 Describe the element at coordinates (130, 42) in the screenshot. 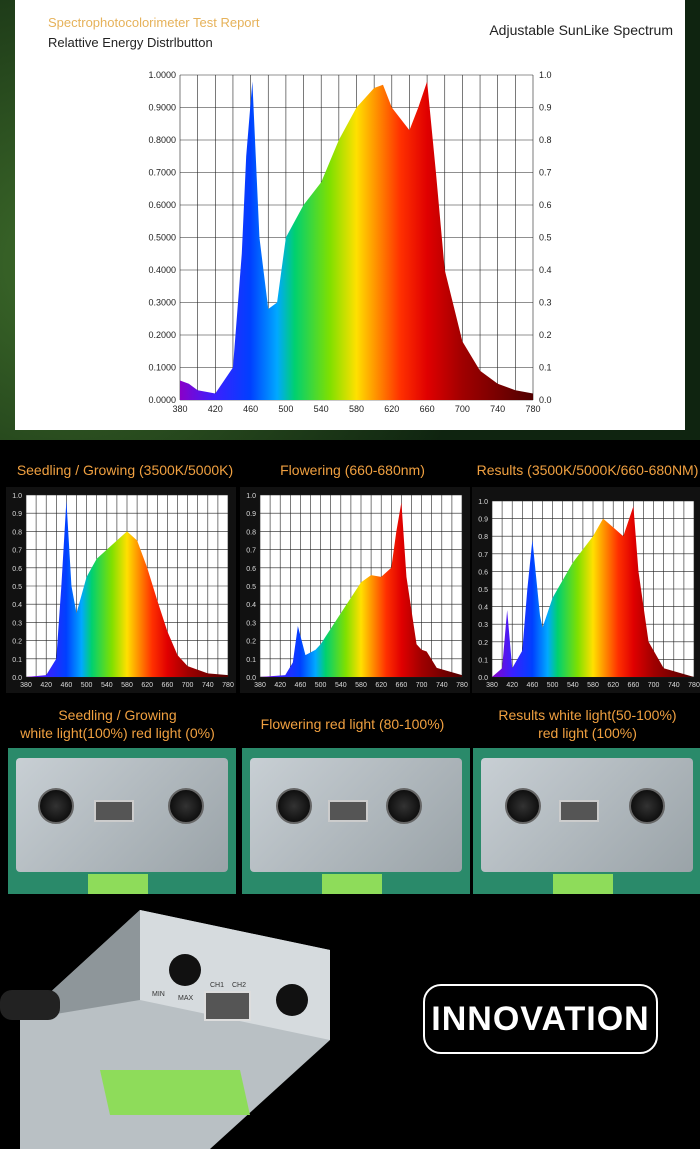

I see `report-title: Relattive Energy Distrlbutton` at that location.